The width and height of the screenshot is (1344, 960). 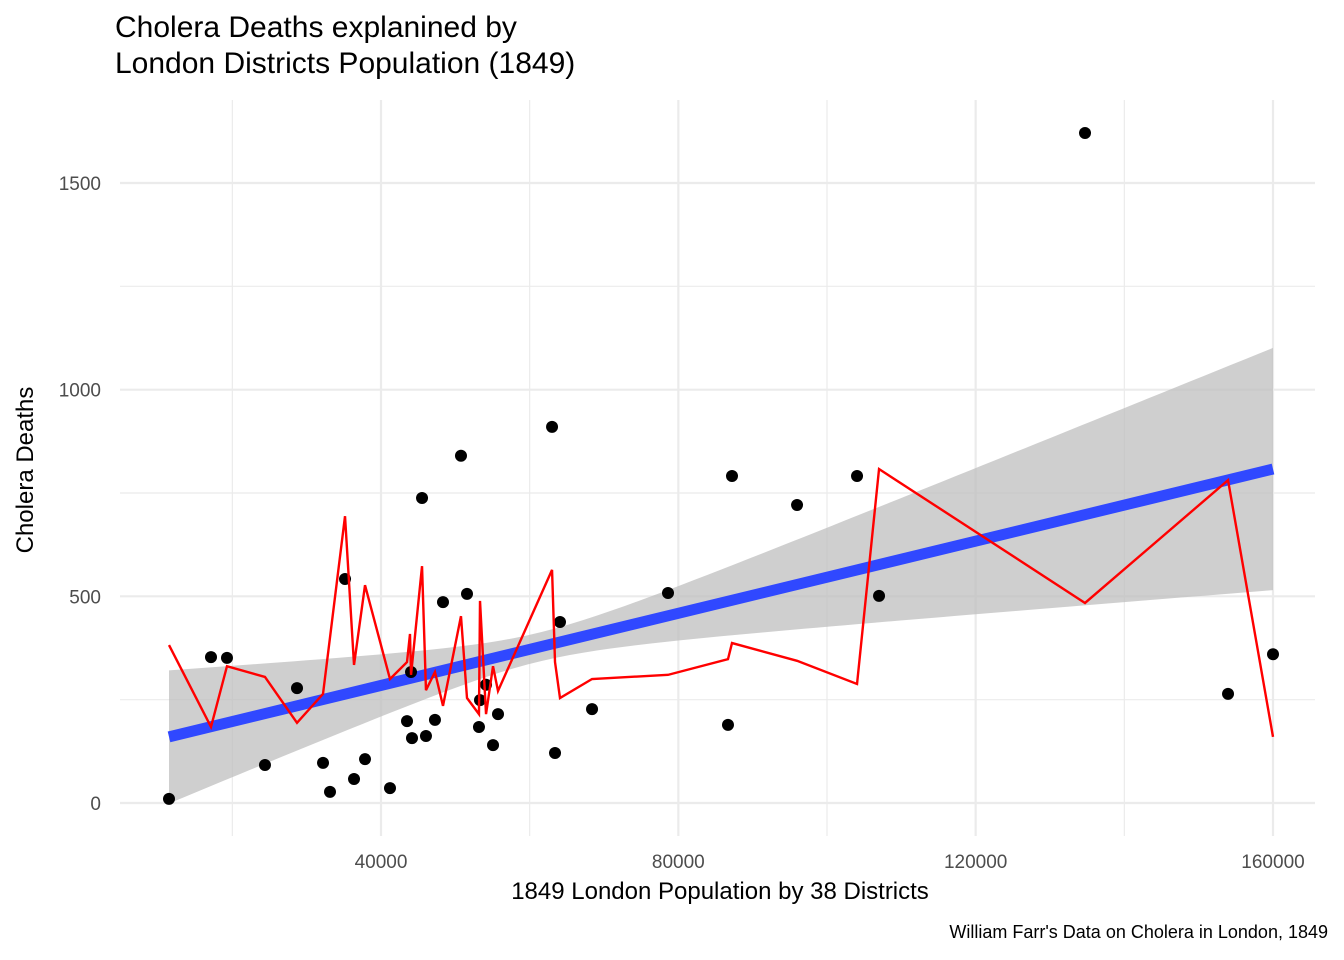 What do you see at coordinates (316, 27) in the screenshot?
I see `chart-title-line-1: Cholera Deaths explanined by` at bounding box center [316, 27].